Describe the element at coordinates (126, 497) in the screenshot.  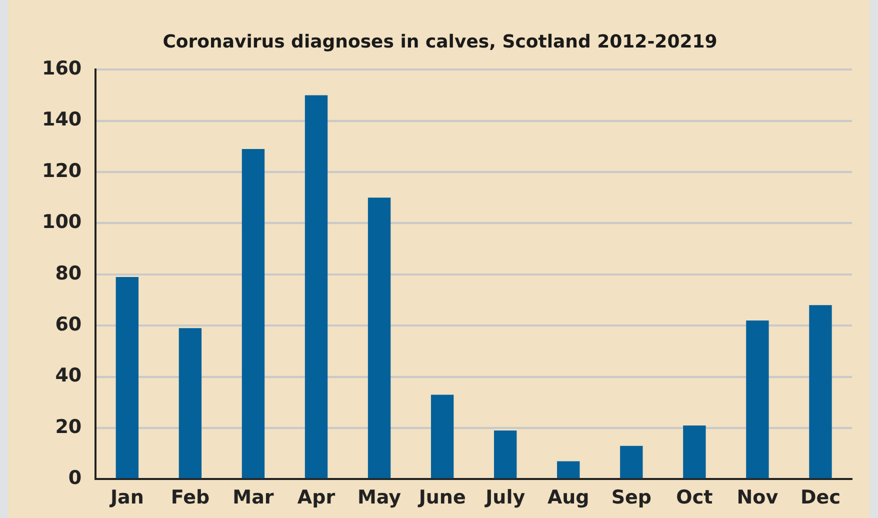
I see `x-tick-label: Jan` at that location.